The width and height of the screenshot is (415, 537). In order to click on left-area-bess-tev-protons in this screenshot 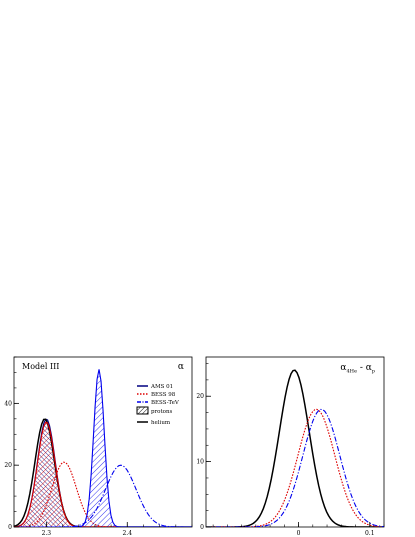, I will do `click(103, 448)`.